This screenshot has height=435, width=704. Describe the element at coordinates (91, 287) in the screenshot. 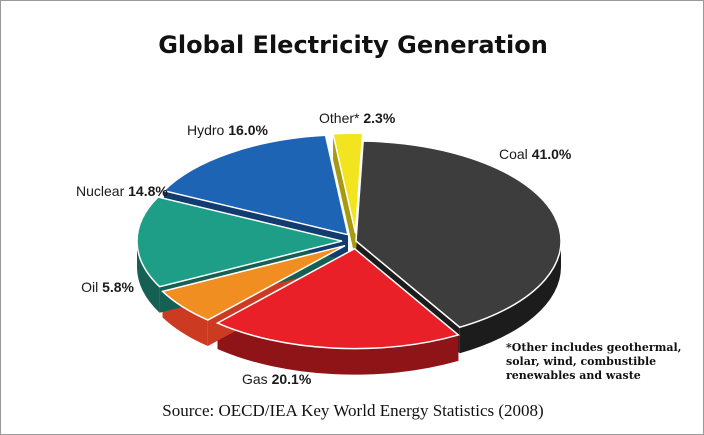

I see `label-name-oil: Oil` at that location.